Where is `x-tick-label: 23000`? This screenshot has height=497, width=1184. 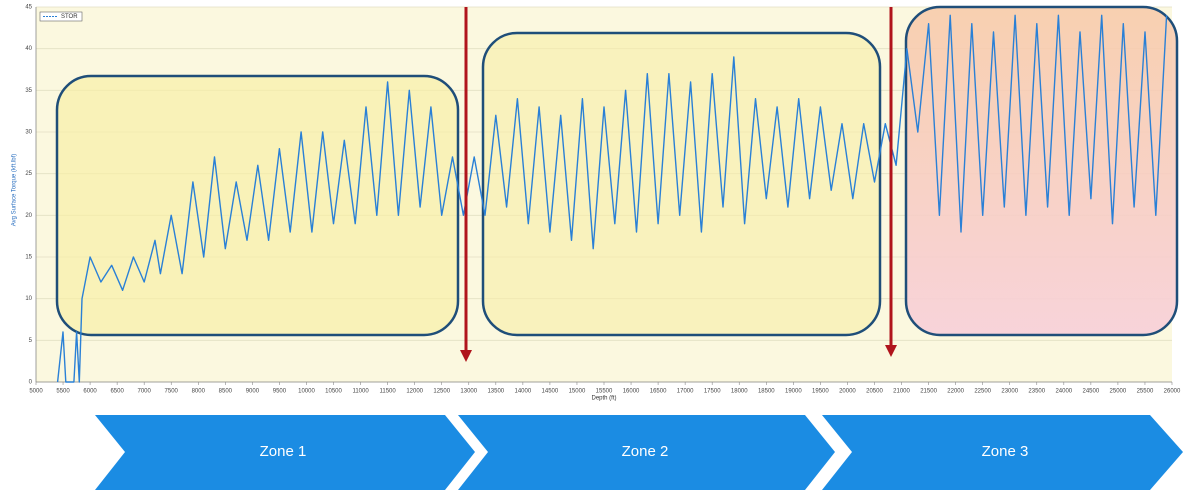
x-tick-label: 23000 is located at coordinates (1009, 392).